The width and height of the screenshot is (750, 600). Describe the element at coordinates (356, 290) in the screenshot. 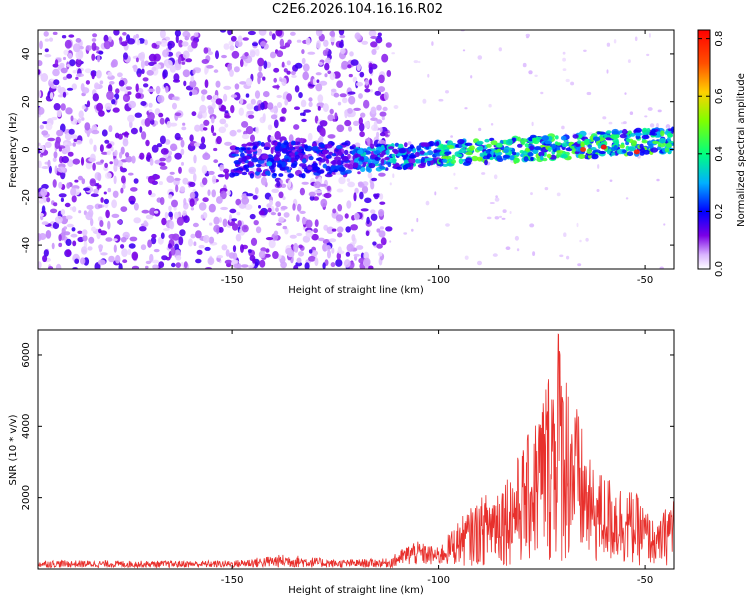

I see `spectrogram-x-label: Height of straight line (km)` at that location.